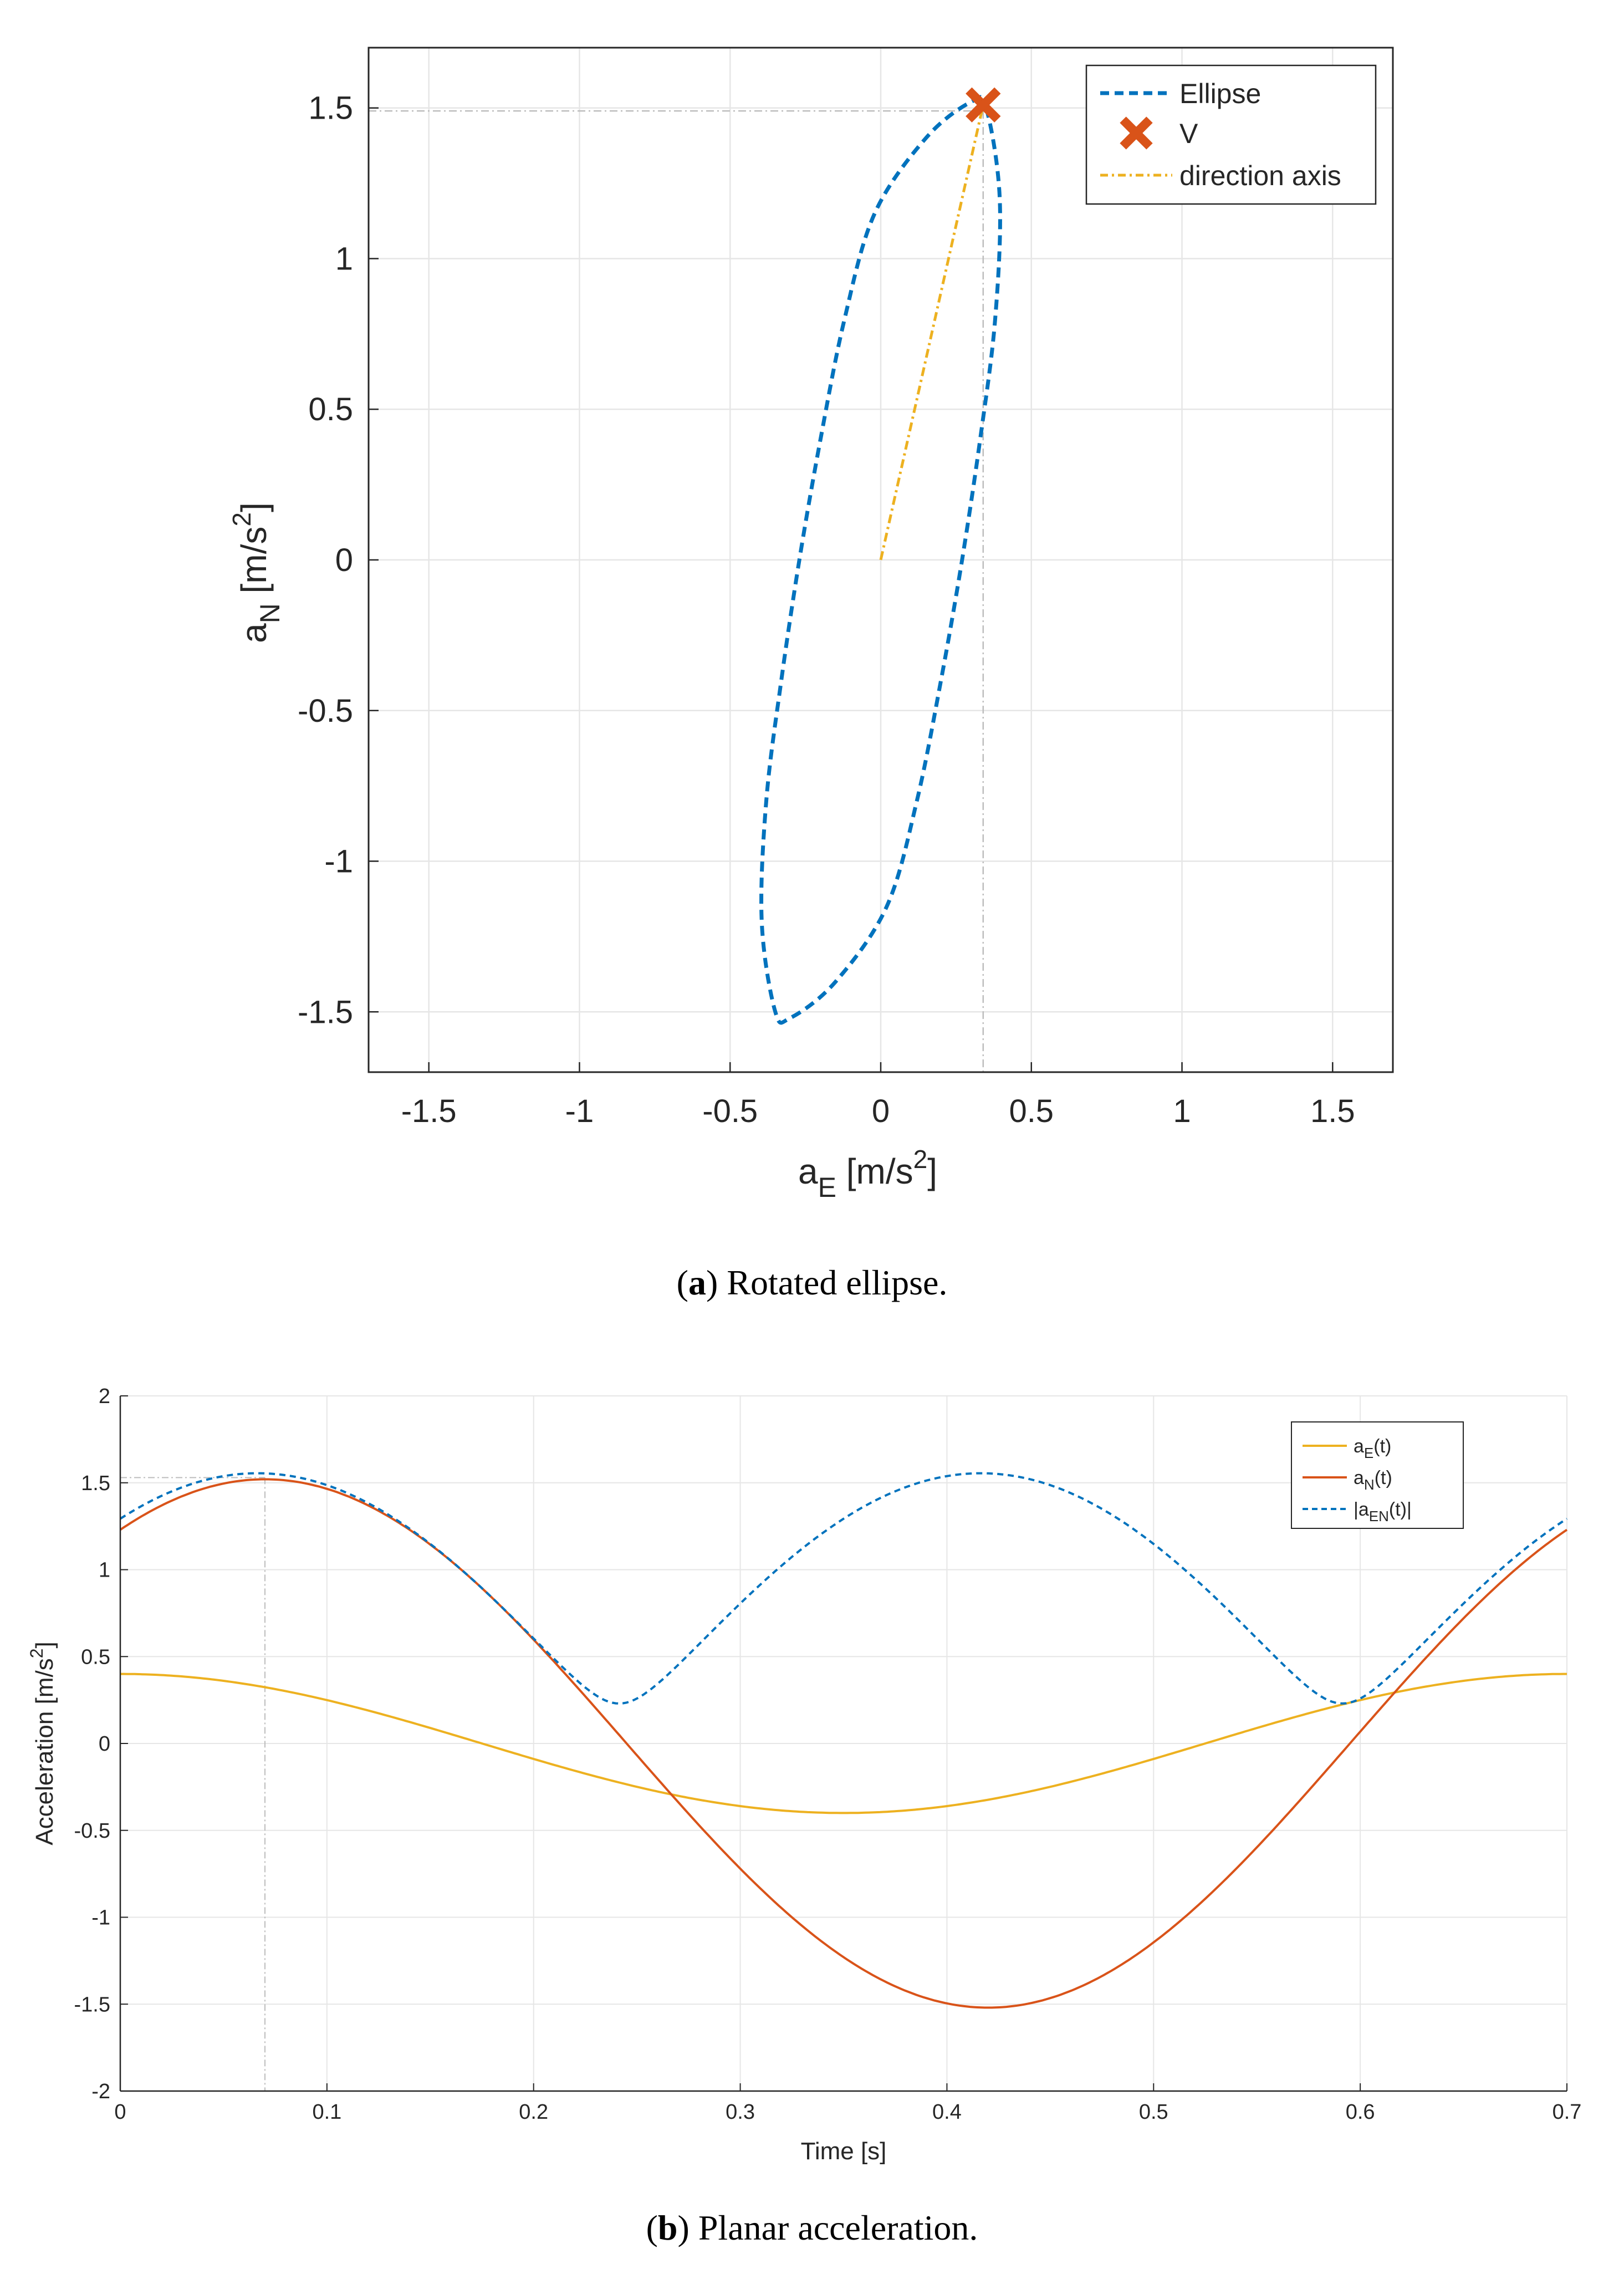  What do you see at coordinates (256, 572) in the screenshot?
I see `y-axis-label-a: aN [m/s2]` at bounding box center [256, 572].